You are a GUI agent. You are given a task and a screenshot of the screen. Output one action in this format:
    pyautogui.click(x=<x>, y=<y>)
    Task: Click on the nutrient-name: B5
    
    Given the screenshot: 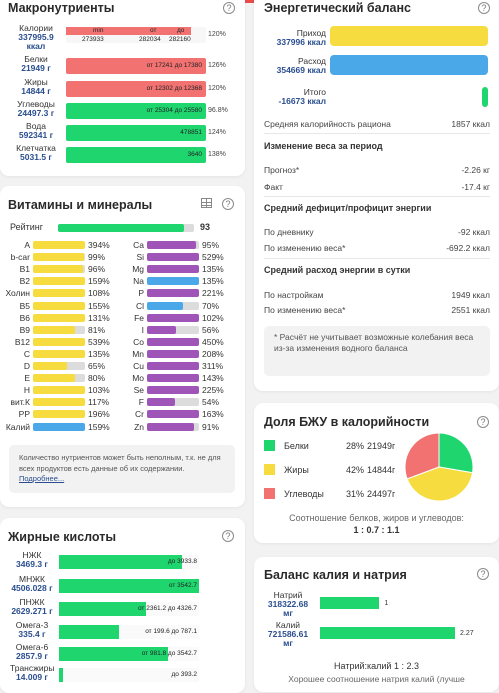 What is the action you would take?
    pyautogui.click(x=24, y=305)
    